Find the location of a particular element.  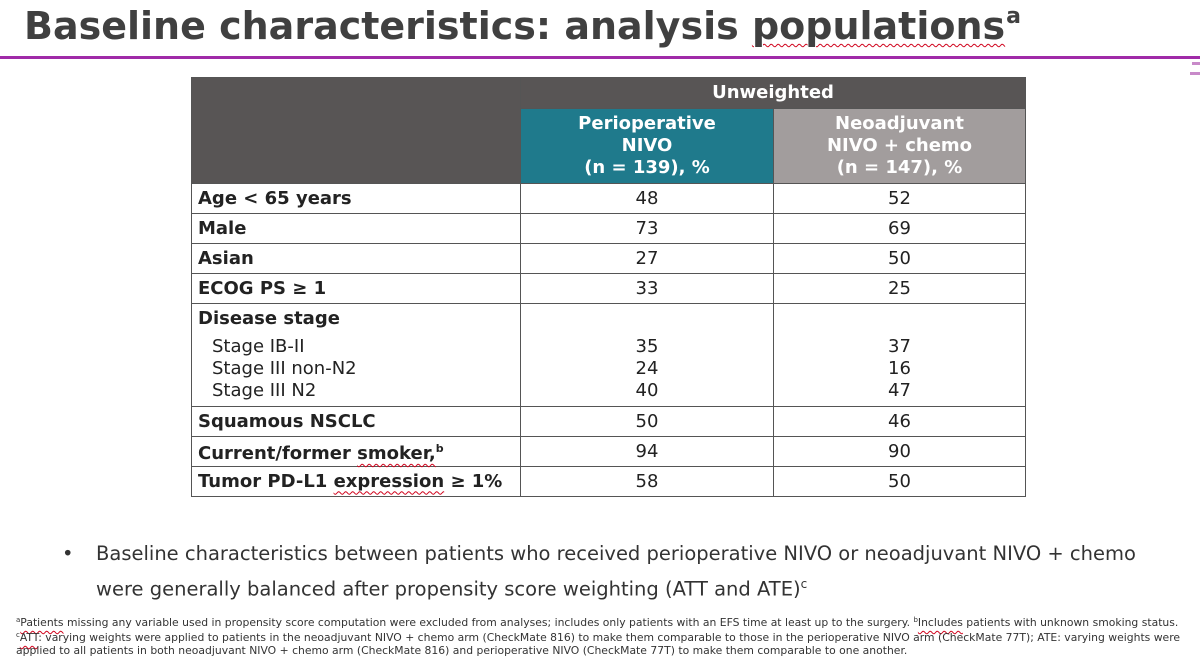

table-row: ECOG PS ≥ 1 33 25 is located at coordinates (608, 288).